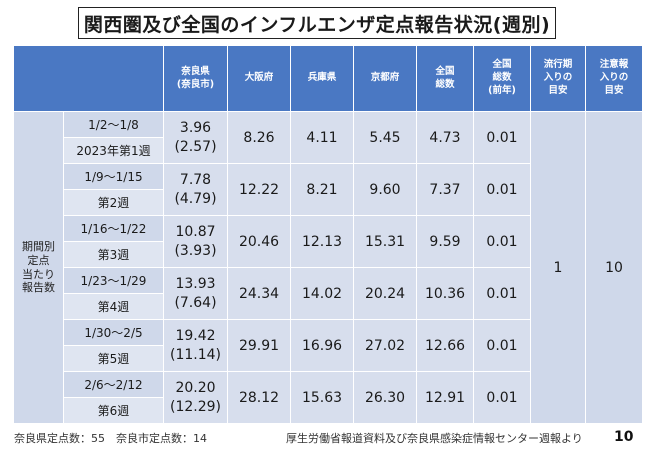  What do you see at coordinates (113, 306) in the screenshot?
I see `week-number: 第4週` at bounding box center [113, 306].